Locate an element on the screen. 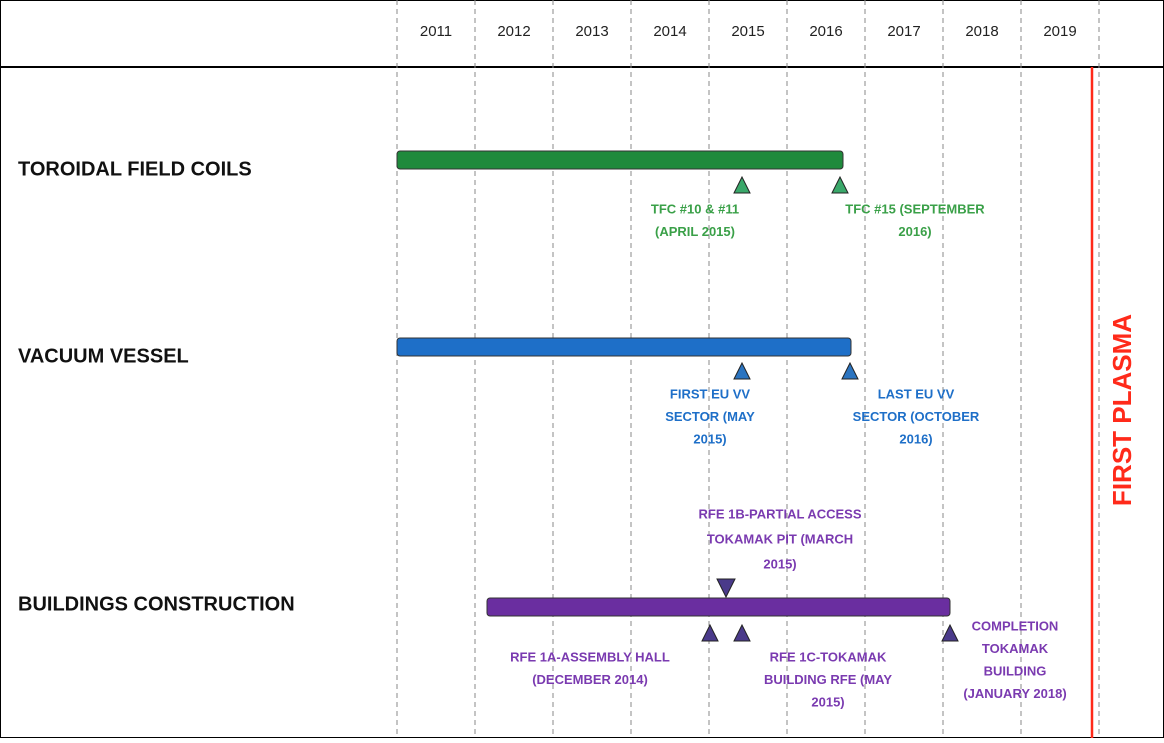 This screenshot has width=1164, height=743. milestone-label: TOKAMAK PIT (MARCH is located at coordinates (780, 538).